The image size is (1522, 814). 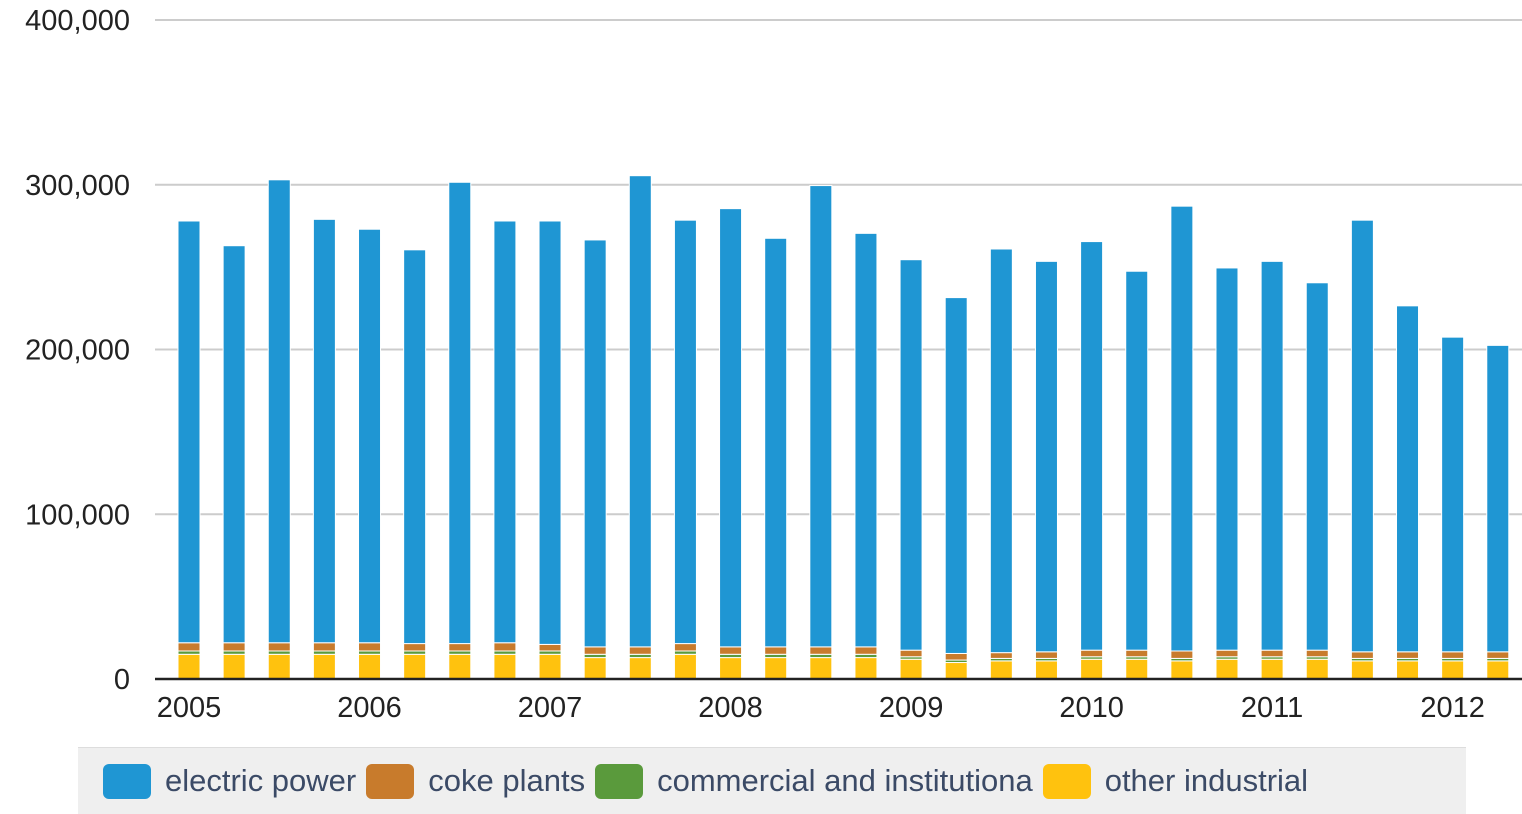 What do you see at coordinates (1091, 708) in the screenshot?
I see `x-tick-label: 2010` at bounding box center [1091, 708].